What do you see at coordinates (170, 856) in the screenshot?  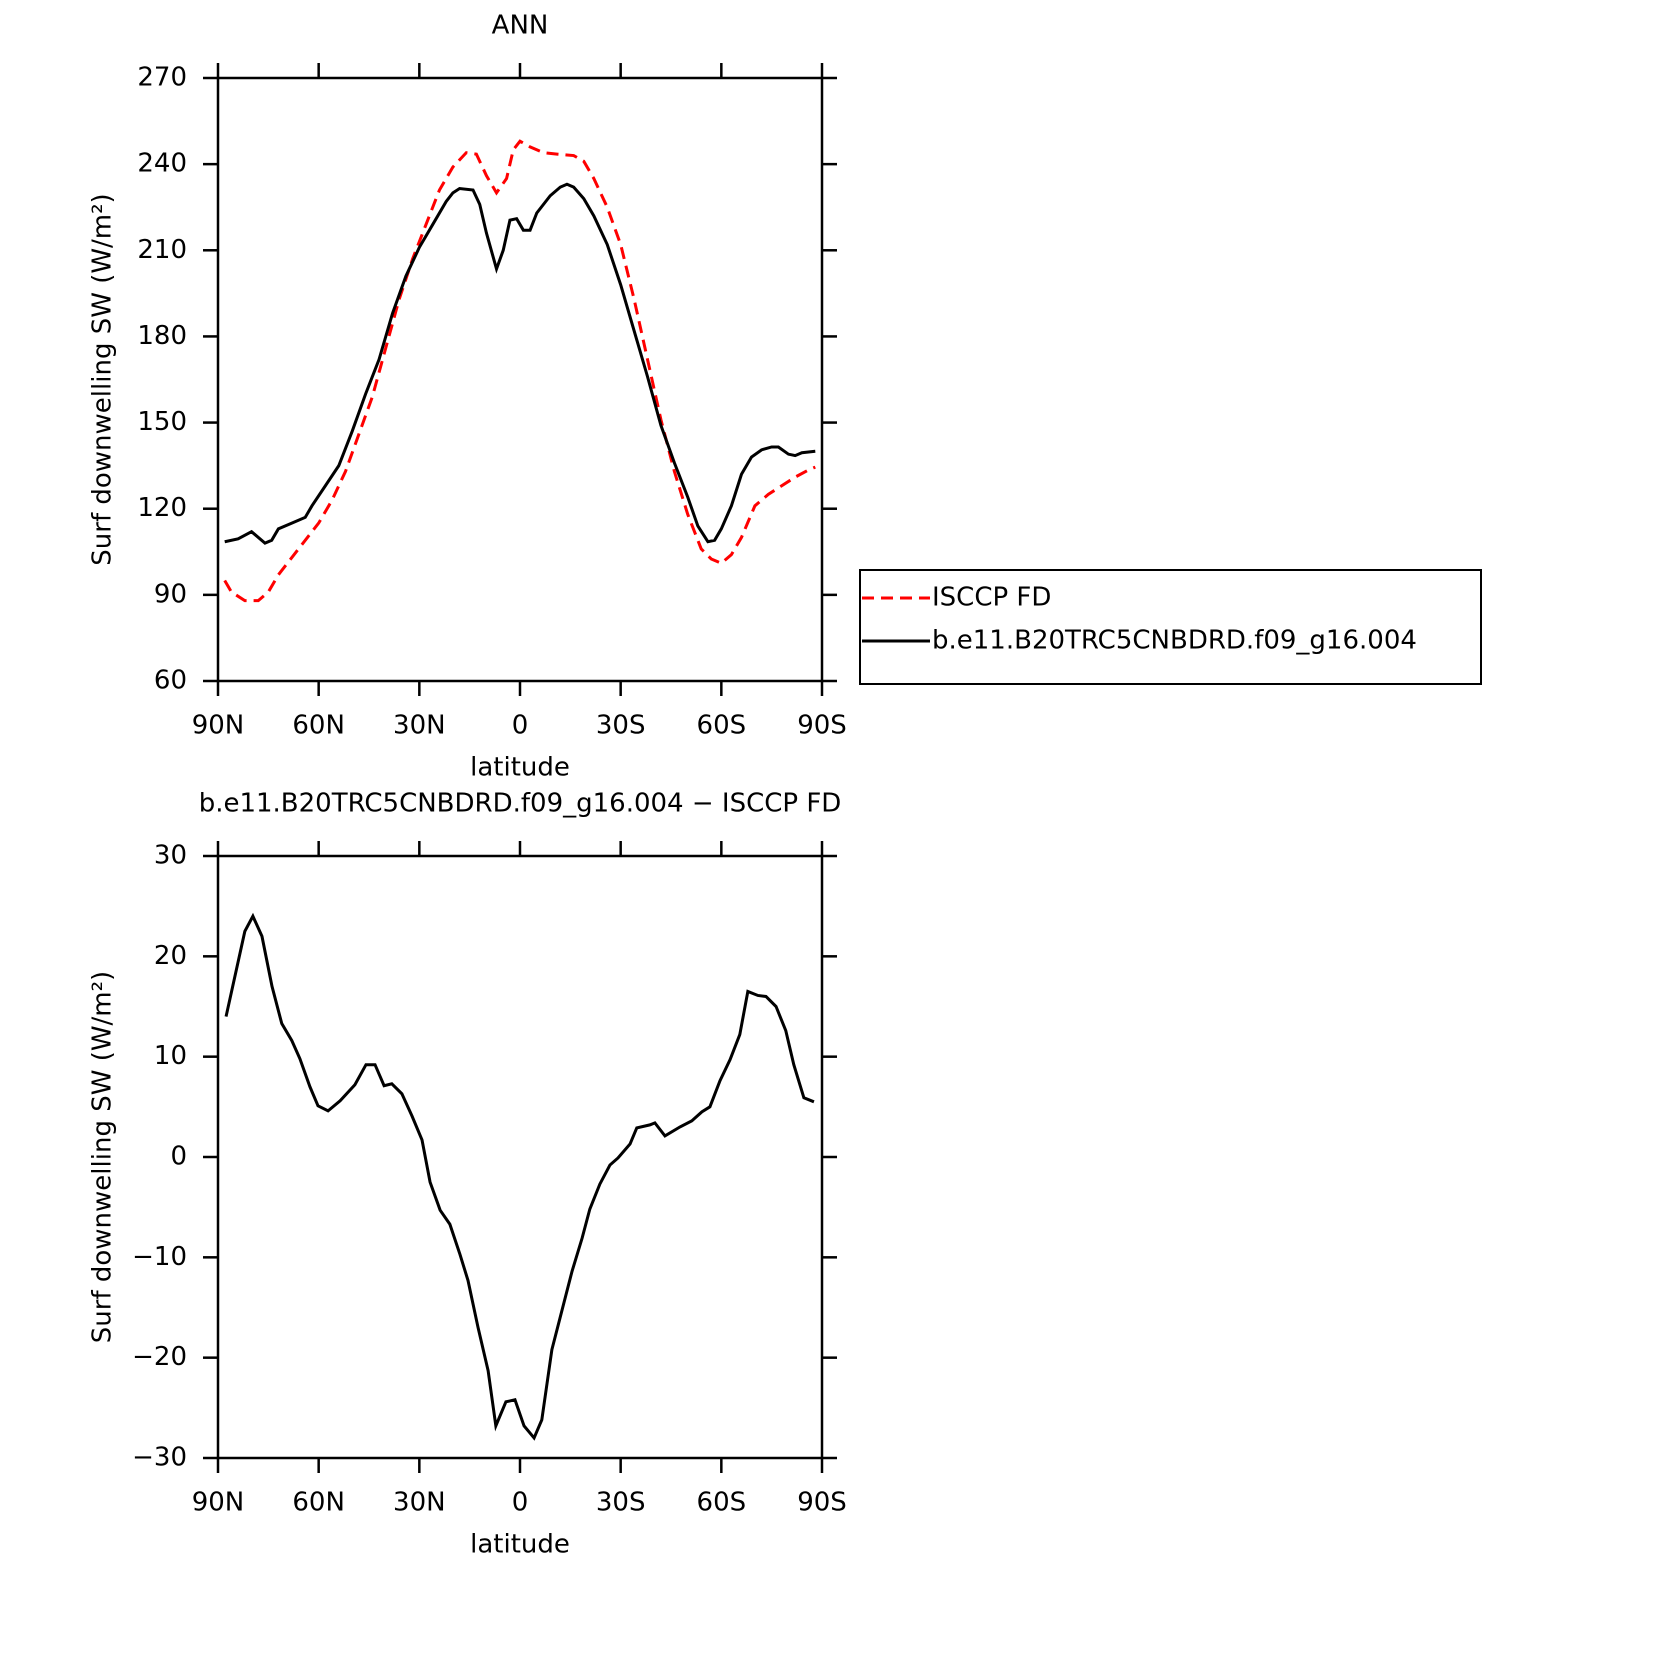 I see `y-tick-label: 30` at bounding box center [170, 856].